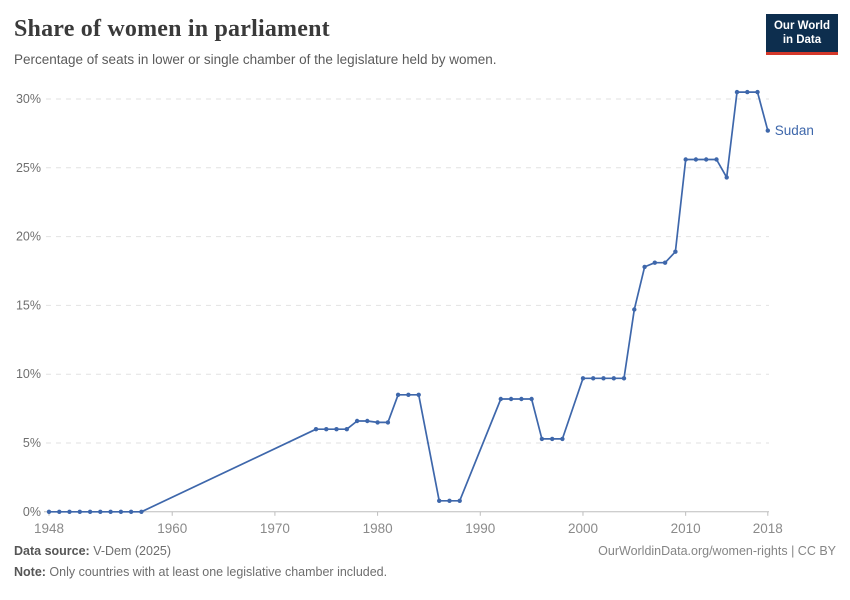  I want to click on x-tick-label: 2000, so click(583, 528).